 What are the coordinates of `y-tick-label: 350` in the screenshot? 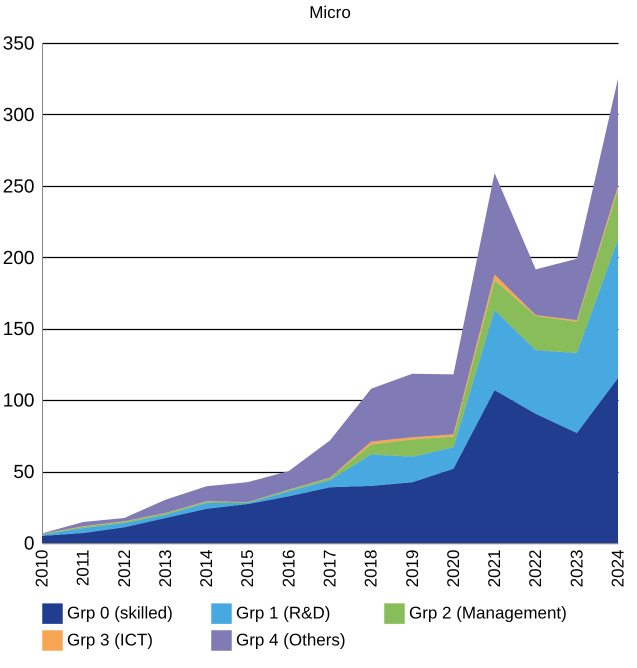 It's located at (18, 44).